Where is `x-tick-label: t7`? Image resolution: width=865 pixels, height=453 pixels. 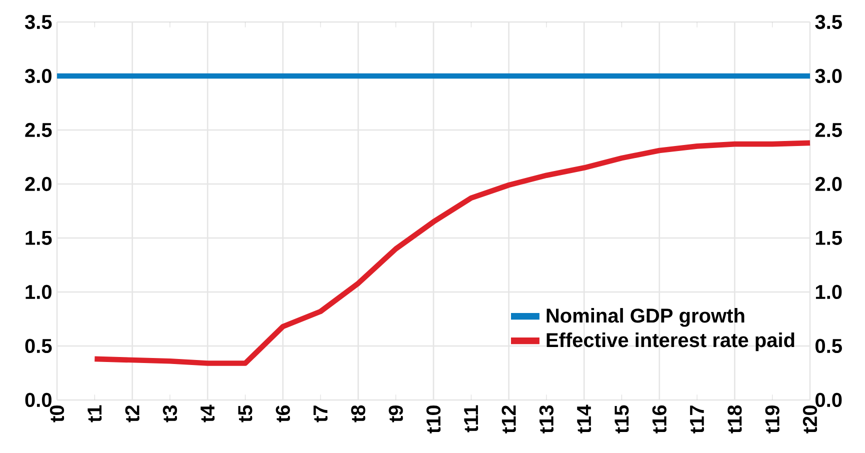
x-tick-label: t7 is located at coordinates (321, 414).